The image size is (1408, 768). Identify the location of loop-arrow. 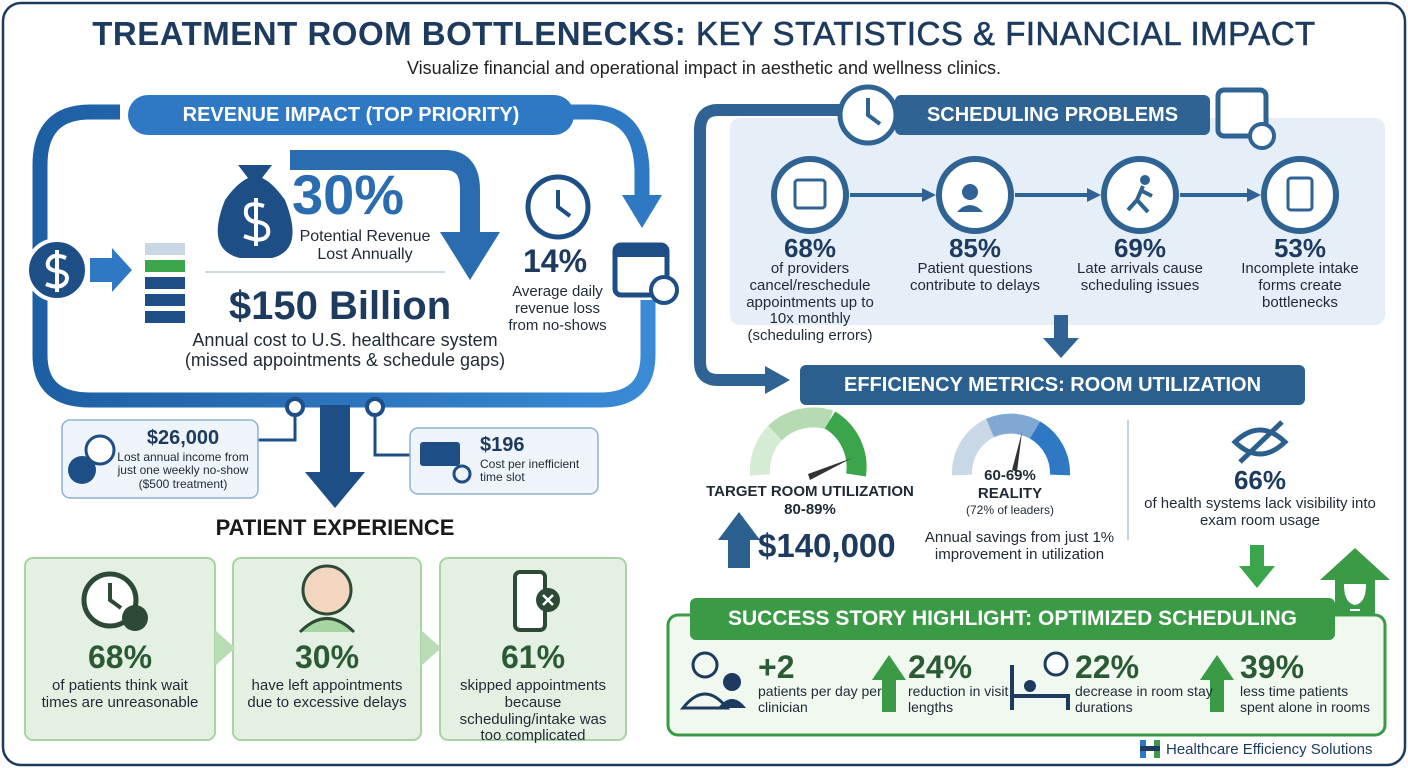
(610, 152).